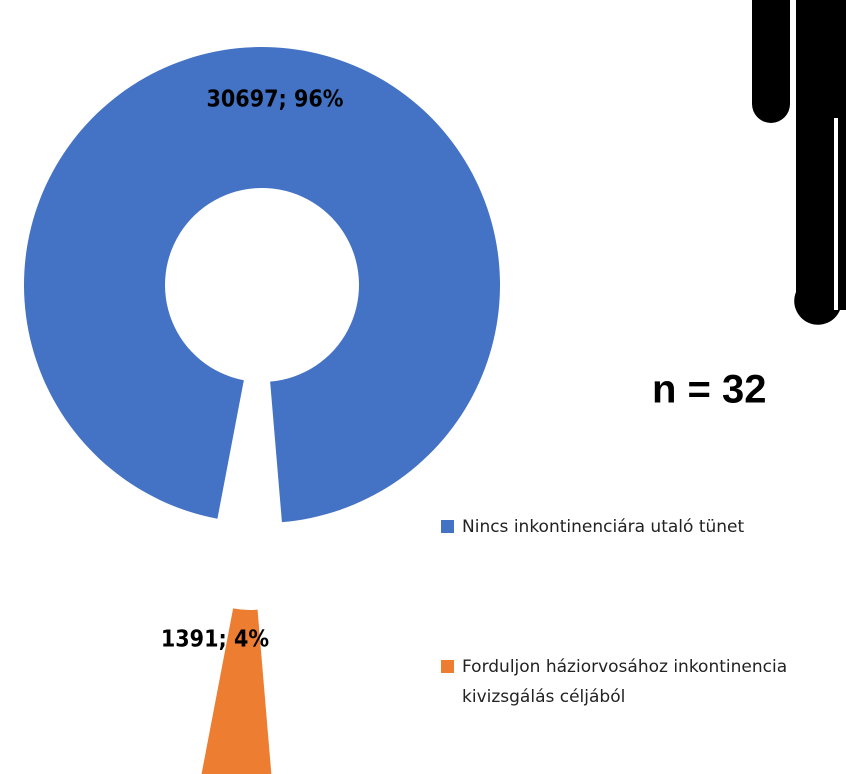  What do you see at coordinates (215, 640) in the screenshot?
I see `data-label: 1391; 4%` at bounding box center [215, 640].